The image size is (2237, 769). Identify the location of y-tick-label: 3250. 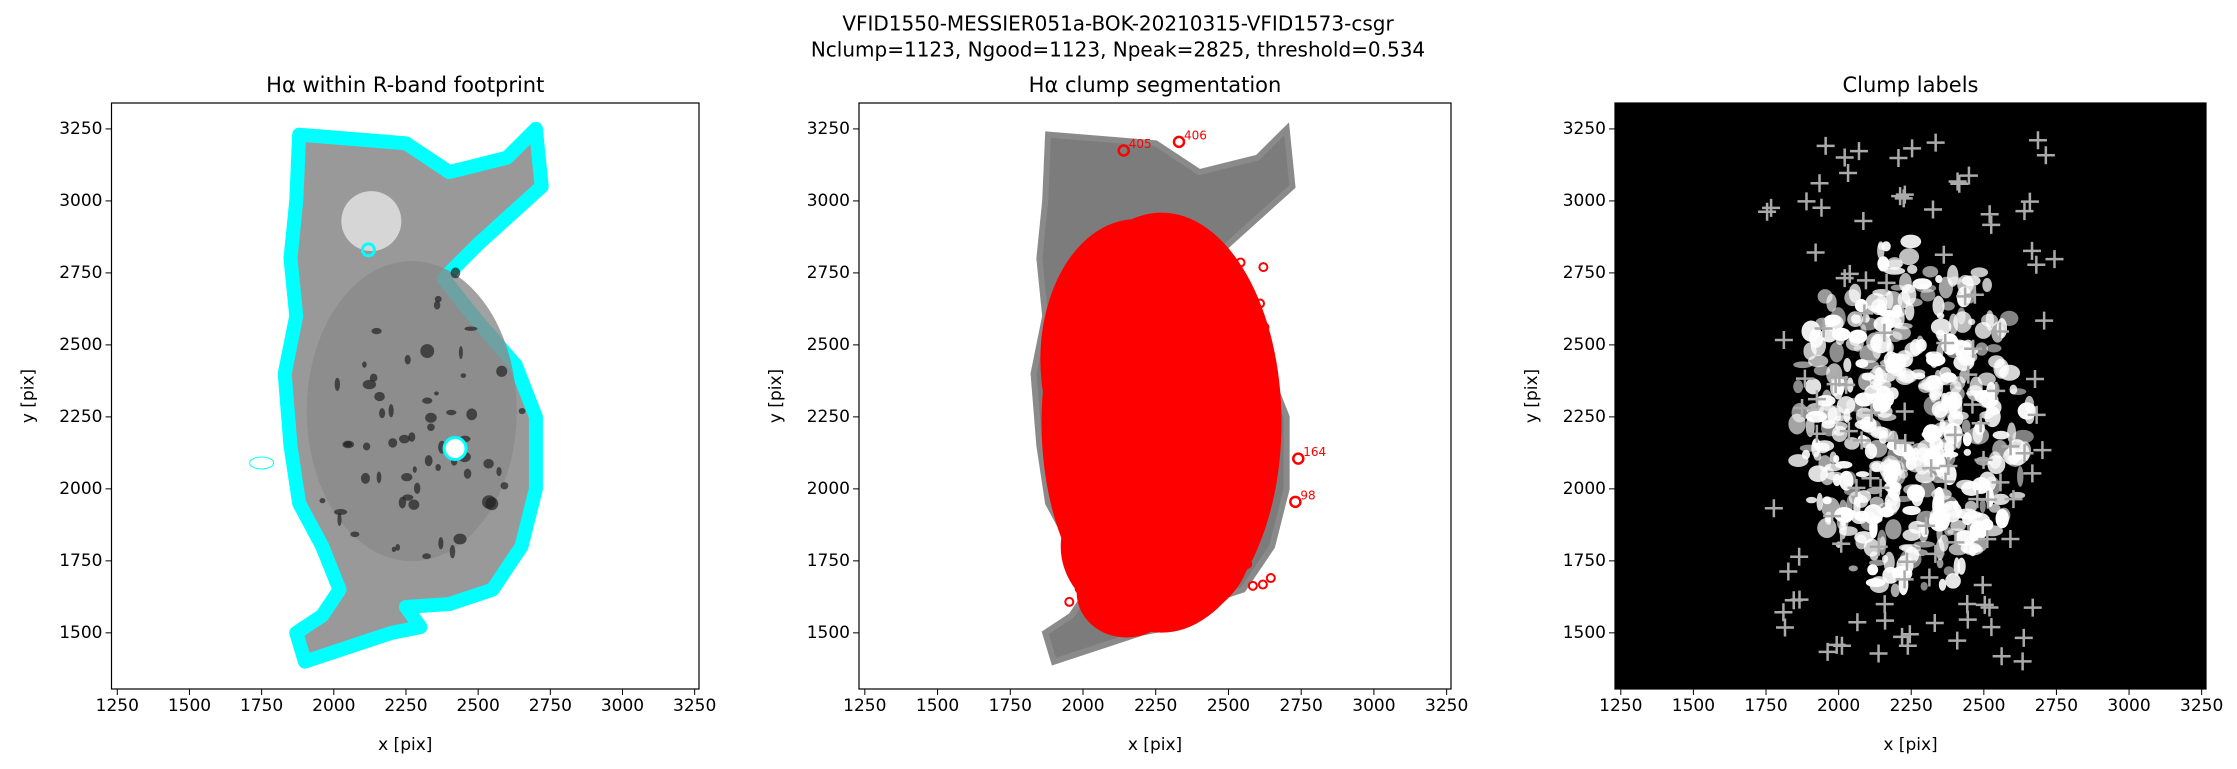
(828, 129).